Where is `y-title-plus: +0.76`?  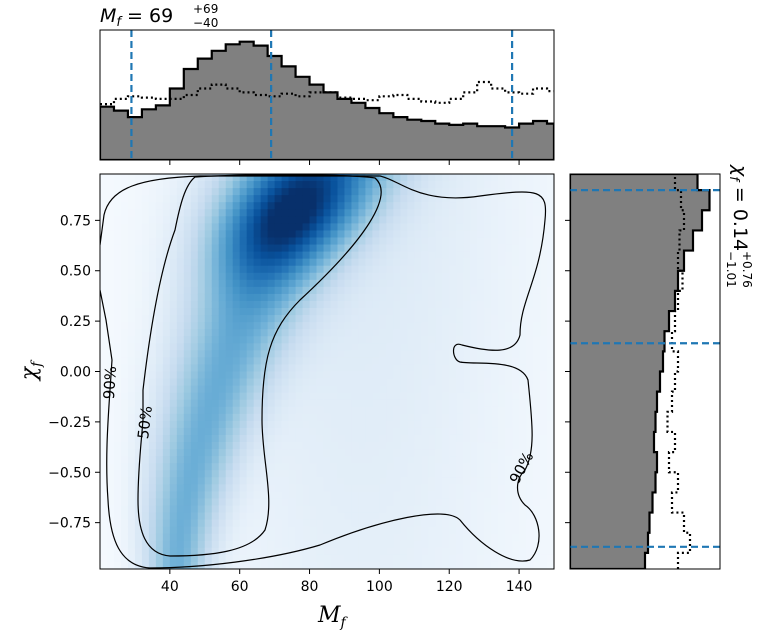 y-title-plus: +0.76 is located at coordinates (747, 269).